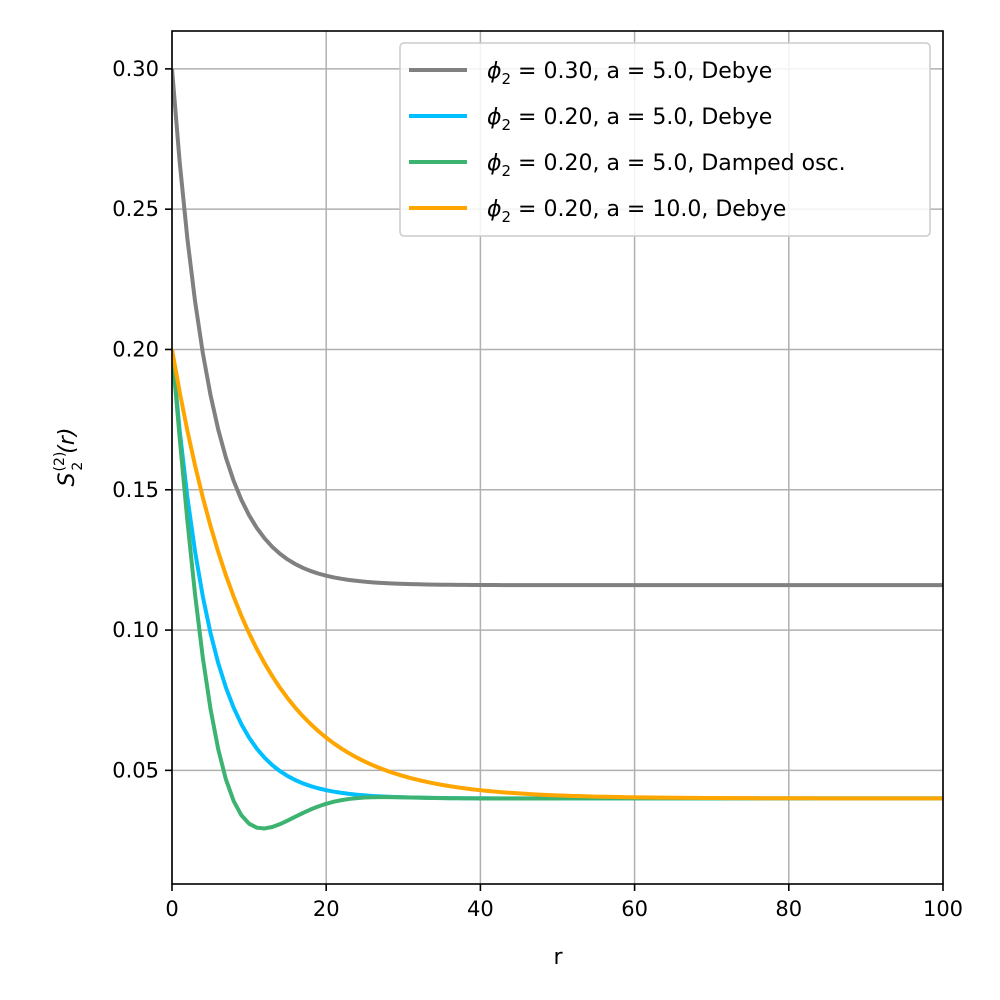 This screenshot has height=1000, width=1000. What do you see at coordinates (67, 479) in the screenshot?
I see `y-axis-label-main: S` at bounding box center [67, 479].